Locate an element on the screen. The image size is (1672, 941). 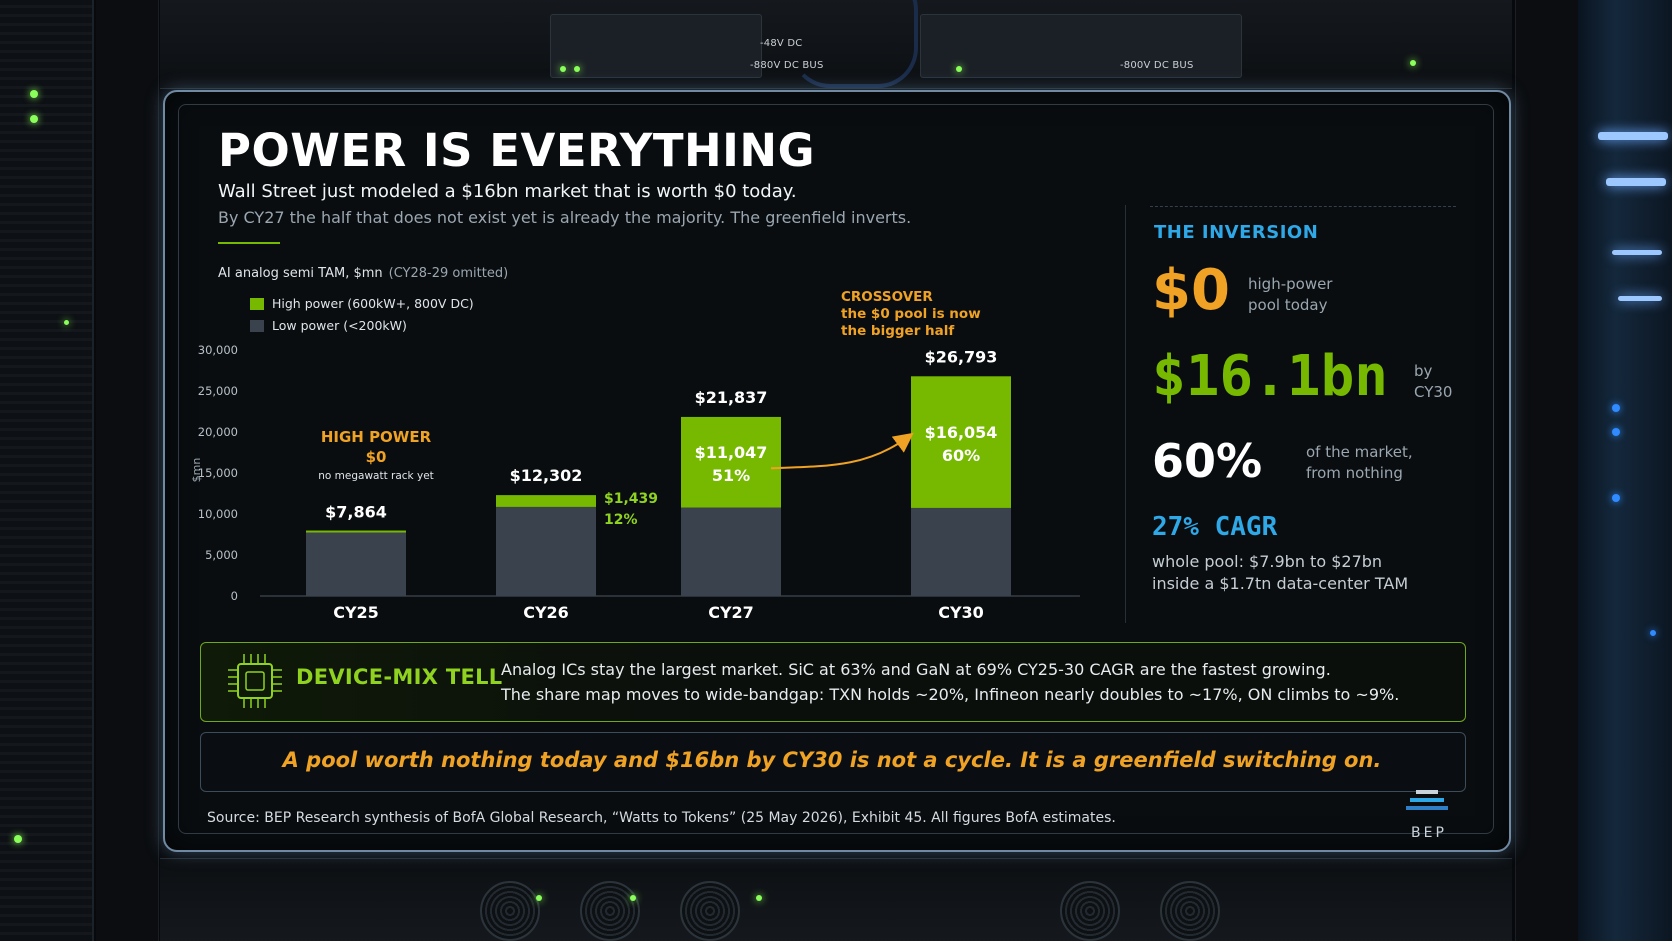
stat-16bn-note-line2: CY30 is located at coordinates (1433, 392).